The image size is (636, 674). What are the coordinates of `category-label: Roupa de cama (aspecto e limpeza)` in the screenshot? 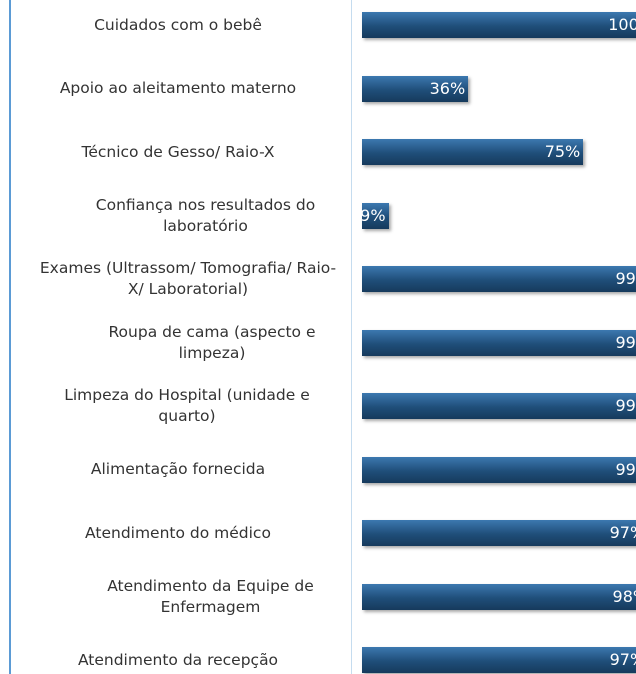 It's located at (212, 342).